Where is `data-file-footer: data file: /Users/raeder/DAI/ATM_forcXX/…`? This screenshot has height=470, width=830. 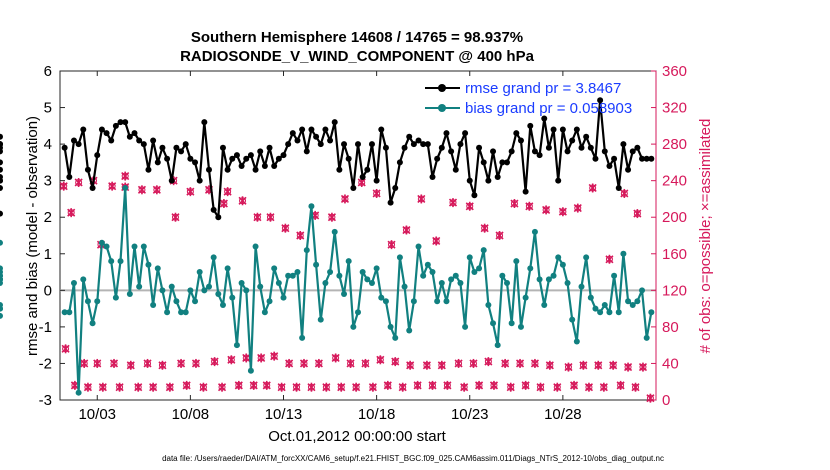
data-file-footer: data file: /Users/raeder/DAI/ATM_forcXX/… is located at coordinates (413, 458).